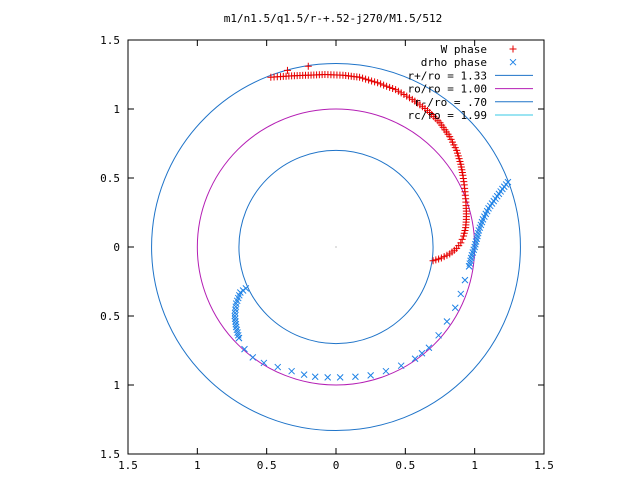  I want to click on series-w-phase, so click(368, 163).